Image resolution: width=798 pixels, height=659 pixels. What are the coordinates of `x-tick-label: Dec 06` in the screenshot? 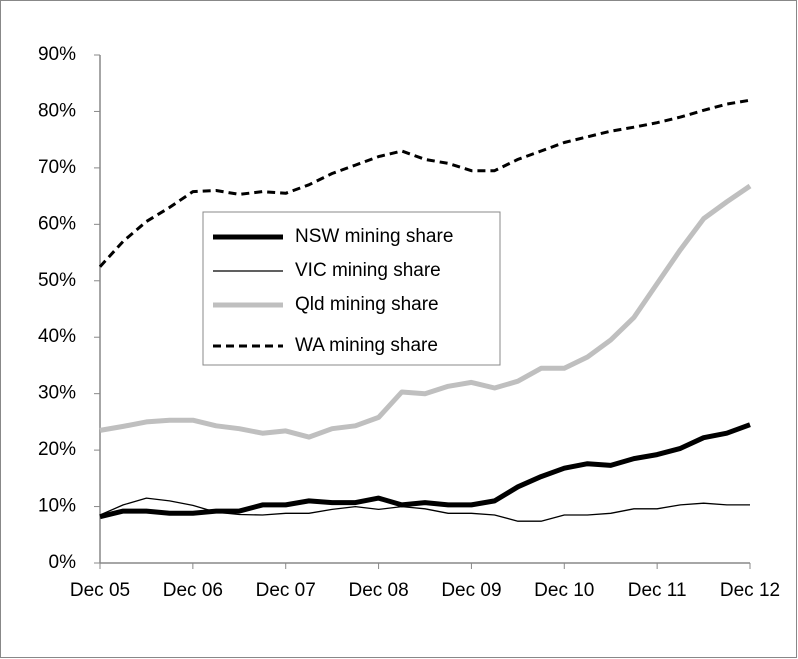 It's located at (193, 590).